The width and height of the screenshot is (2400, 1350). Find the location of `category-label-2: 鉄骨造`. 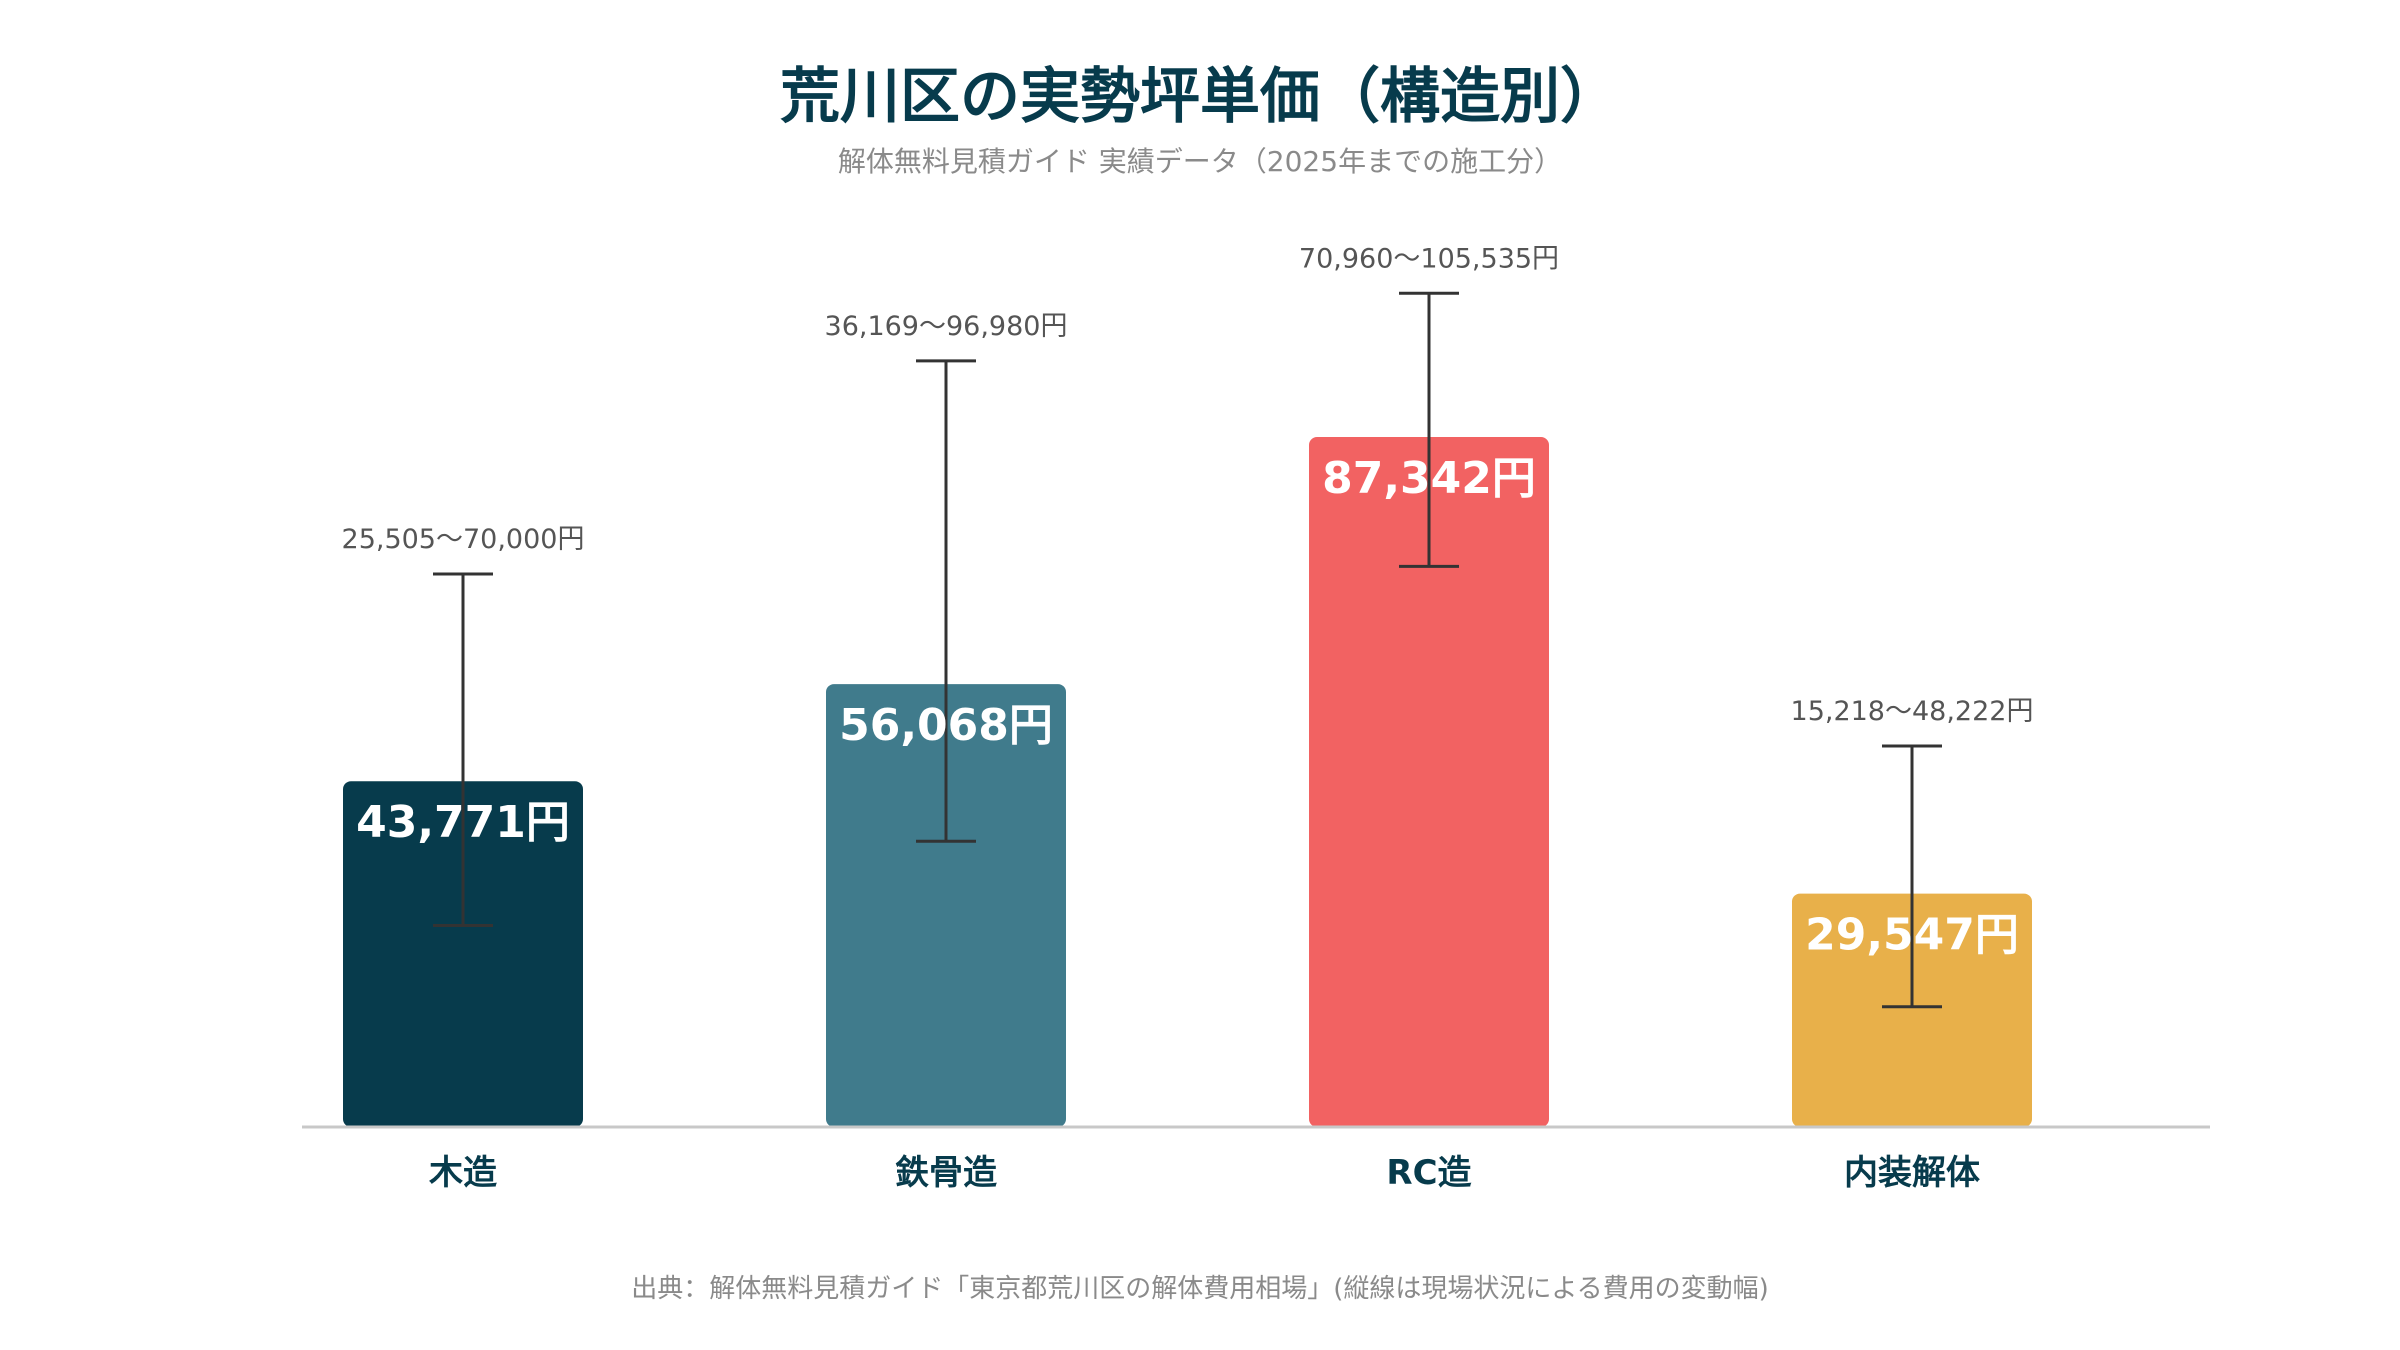

category-label-2: 鉄骨造 is located at coordinates (946, 1173).